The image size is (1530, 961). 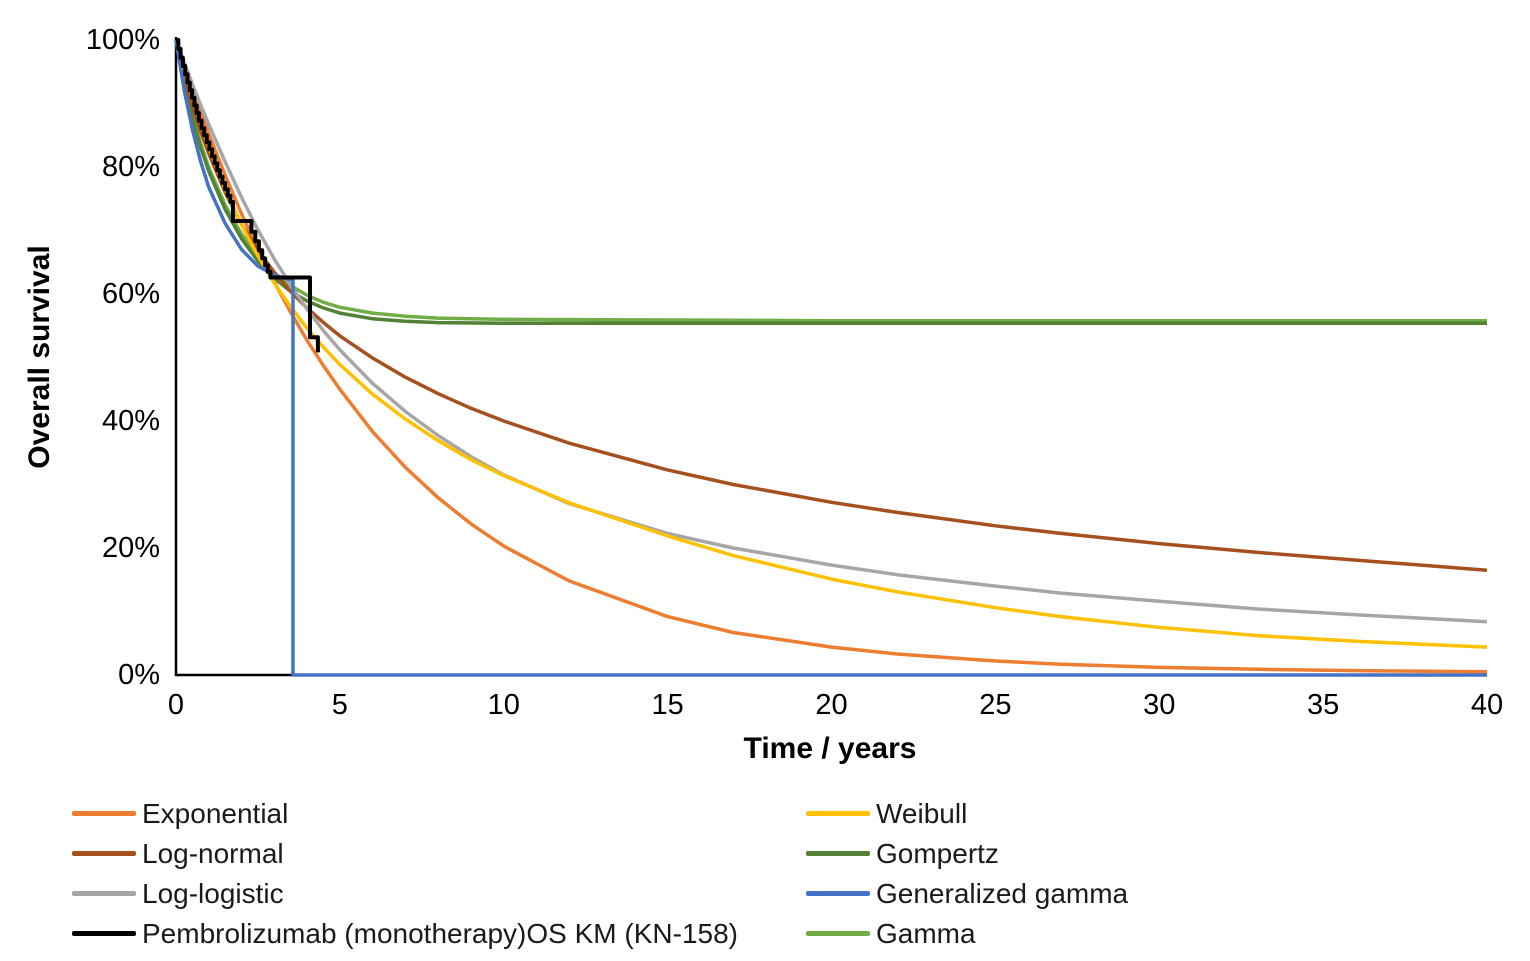 What do you see at coordinates (503, 705) in the screenshot?
I see `x-tick-10: 10` at bounding box center [503, 705].